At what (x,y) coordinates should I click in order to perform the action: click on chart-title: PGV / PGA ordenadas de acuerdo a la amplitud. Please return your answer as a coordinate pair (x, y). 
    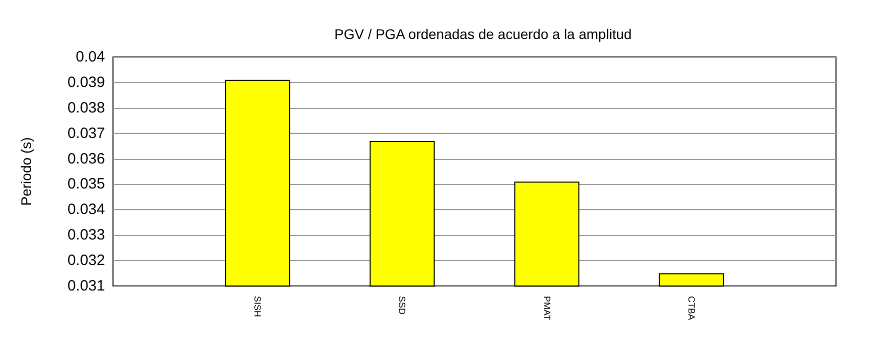
    Looking at the image, I should click on (483, 34).